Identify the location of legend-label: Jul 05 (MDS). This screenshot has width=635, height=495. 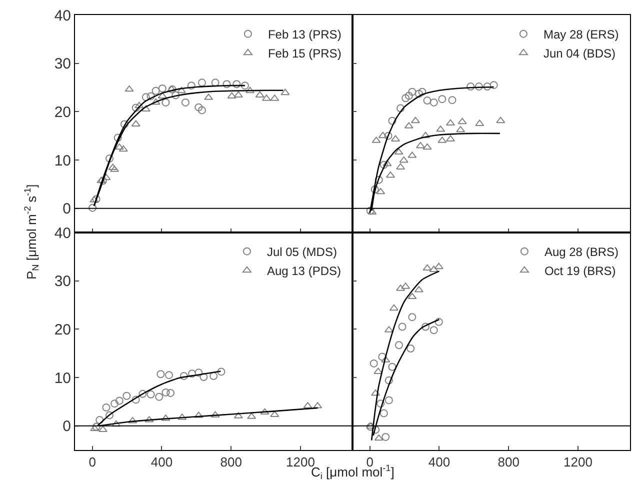
(301, 252).